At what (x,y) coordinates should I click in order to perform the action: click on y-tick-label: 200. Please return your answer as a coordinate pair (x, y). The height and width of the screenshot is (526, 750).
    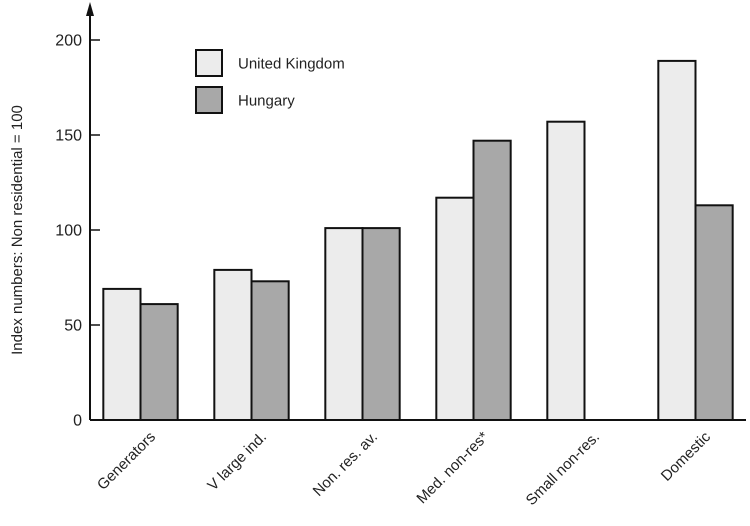
    Looking at the image, I should click on (68, 41).